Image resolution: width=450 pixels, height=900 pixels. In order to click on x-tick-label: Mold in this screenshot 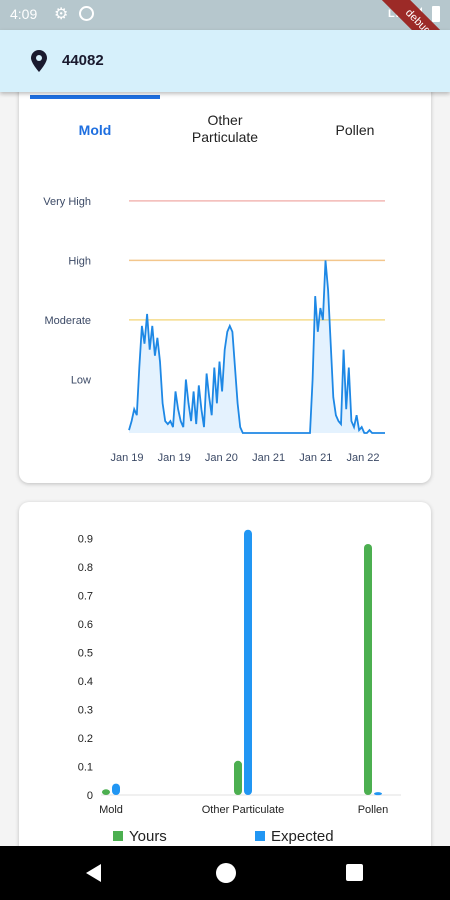, I will do `click(111, 810)`.